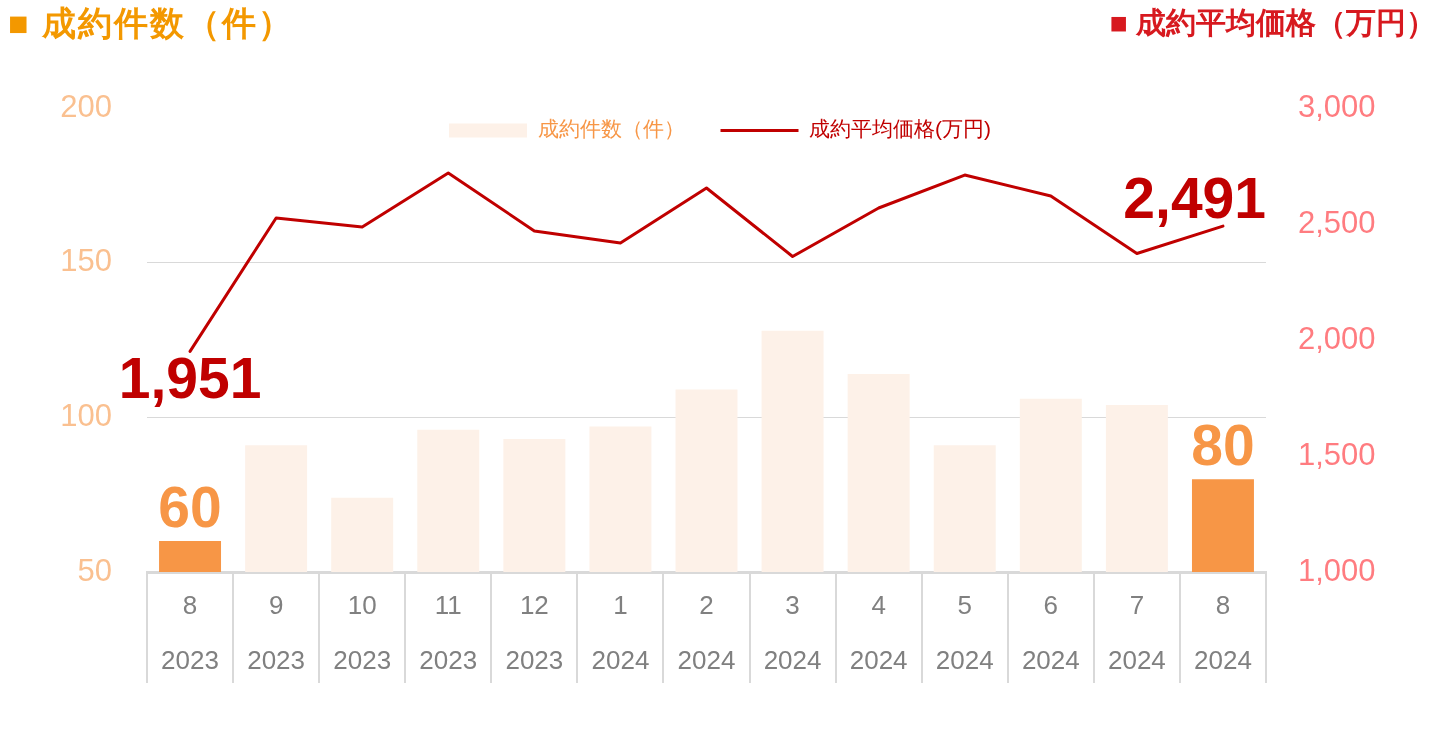 This screenshot has height=738, width=1440. I want to click on y2-tick-label: 1,000, so click(1337, 570).